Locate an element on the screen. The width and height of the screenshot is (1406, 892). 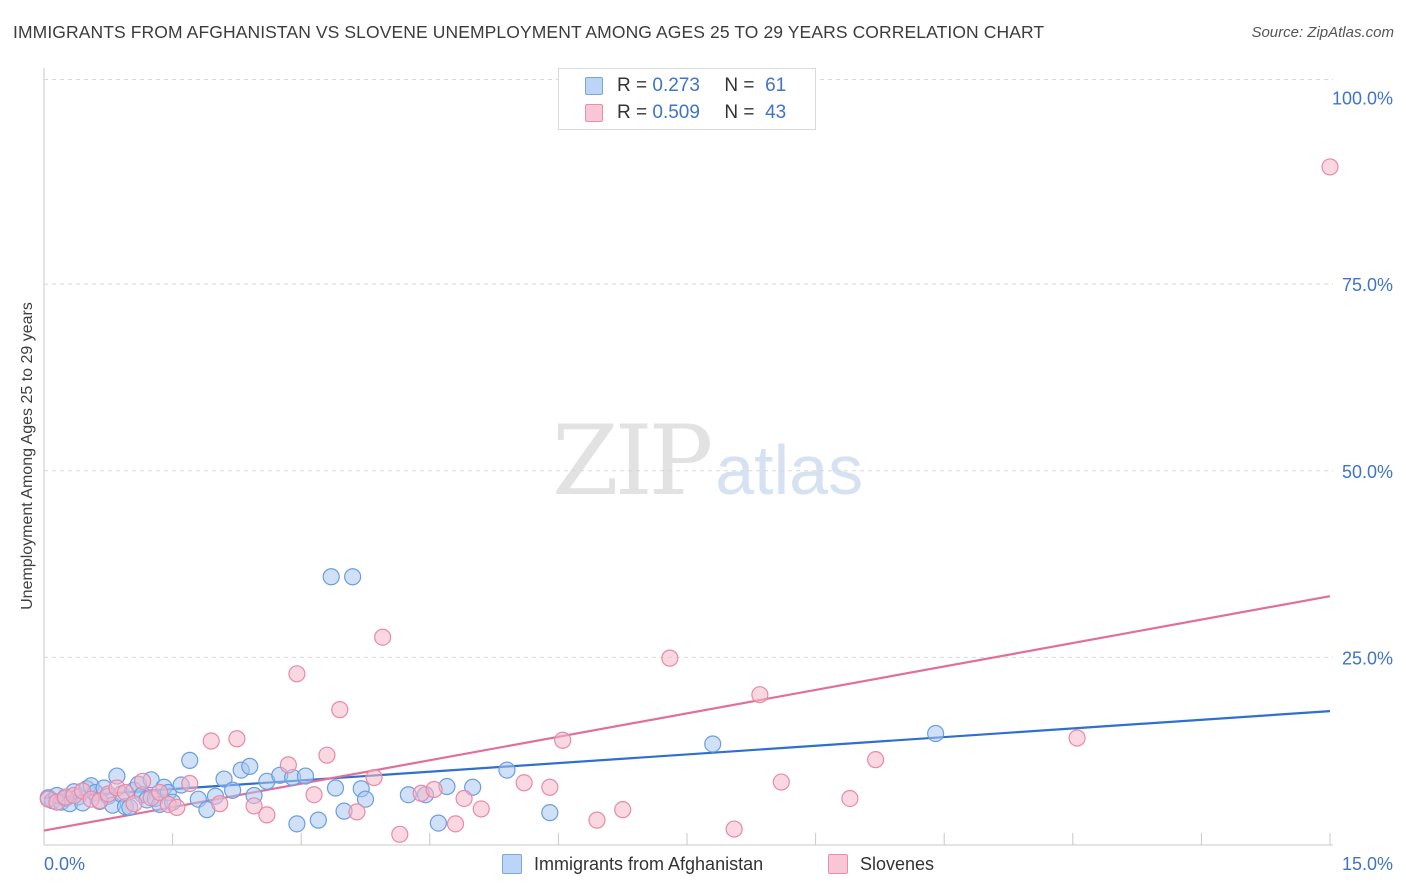
y-tick-label: 25.0% is located at coordinates (1367, 658).